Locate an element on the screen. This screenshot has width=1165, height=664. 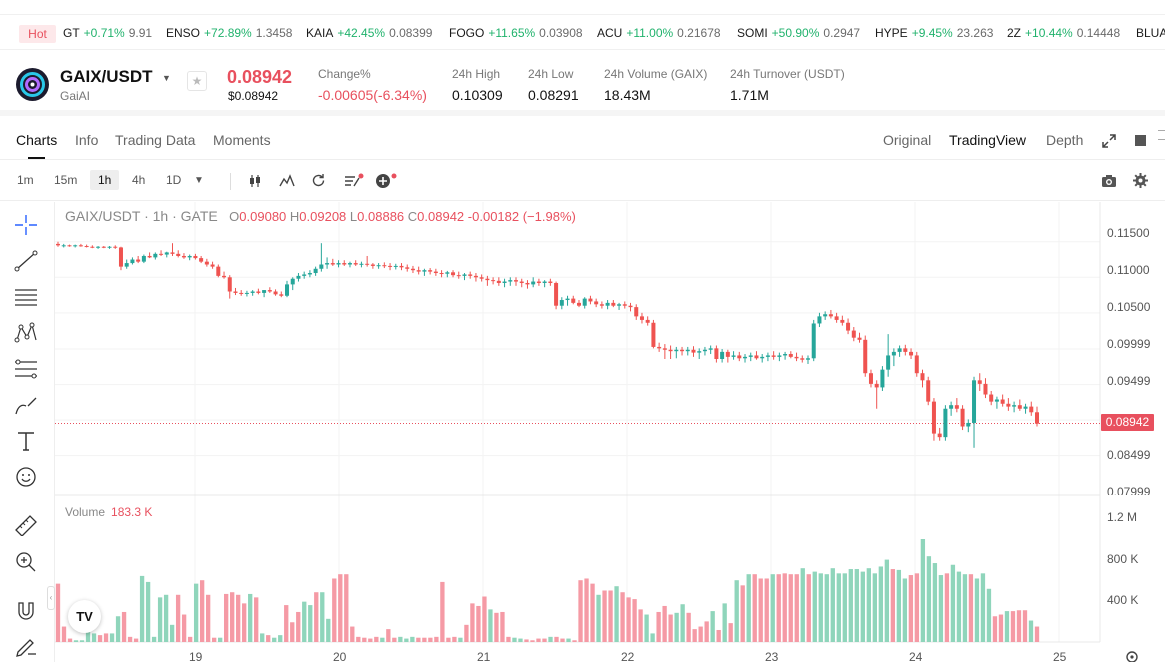
refresh-icon is located at coordinates (318, 180).